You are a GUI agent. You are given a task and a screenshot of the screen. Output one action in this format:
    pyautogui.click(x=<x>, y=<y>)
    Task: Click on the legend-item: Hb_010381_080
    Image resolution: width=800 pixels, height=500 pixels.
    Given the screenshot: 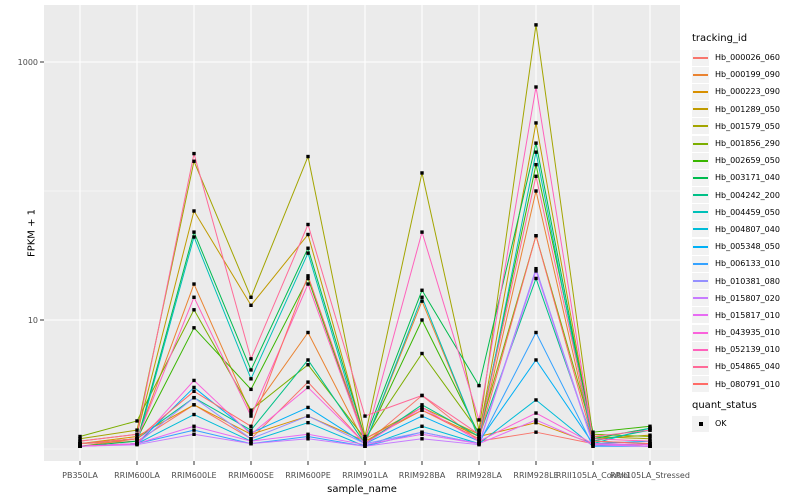 What is the action you would take?
    pyautogui.click(x=736, y=281)
    